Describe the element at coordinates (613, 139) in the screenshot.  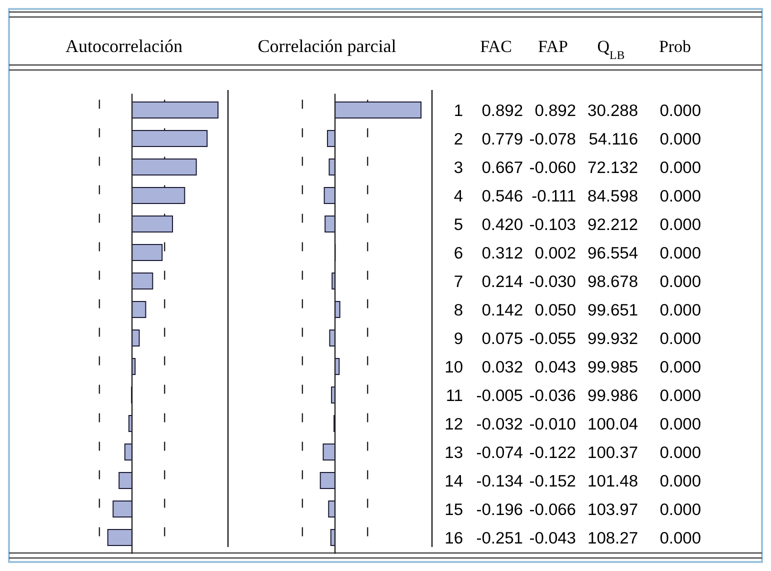
I see `text: 54.116` at that location.